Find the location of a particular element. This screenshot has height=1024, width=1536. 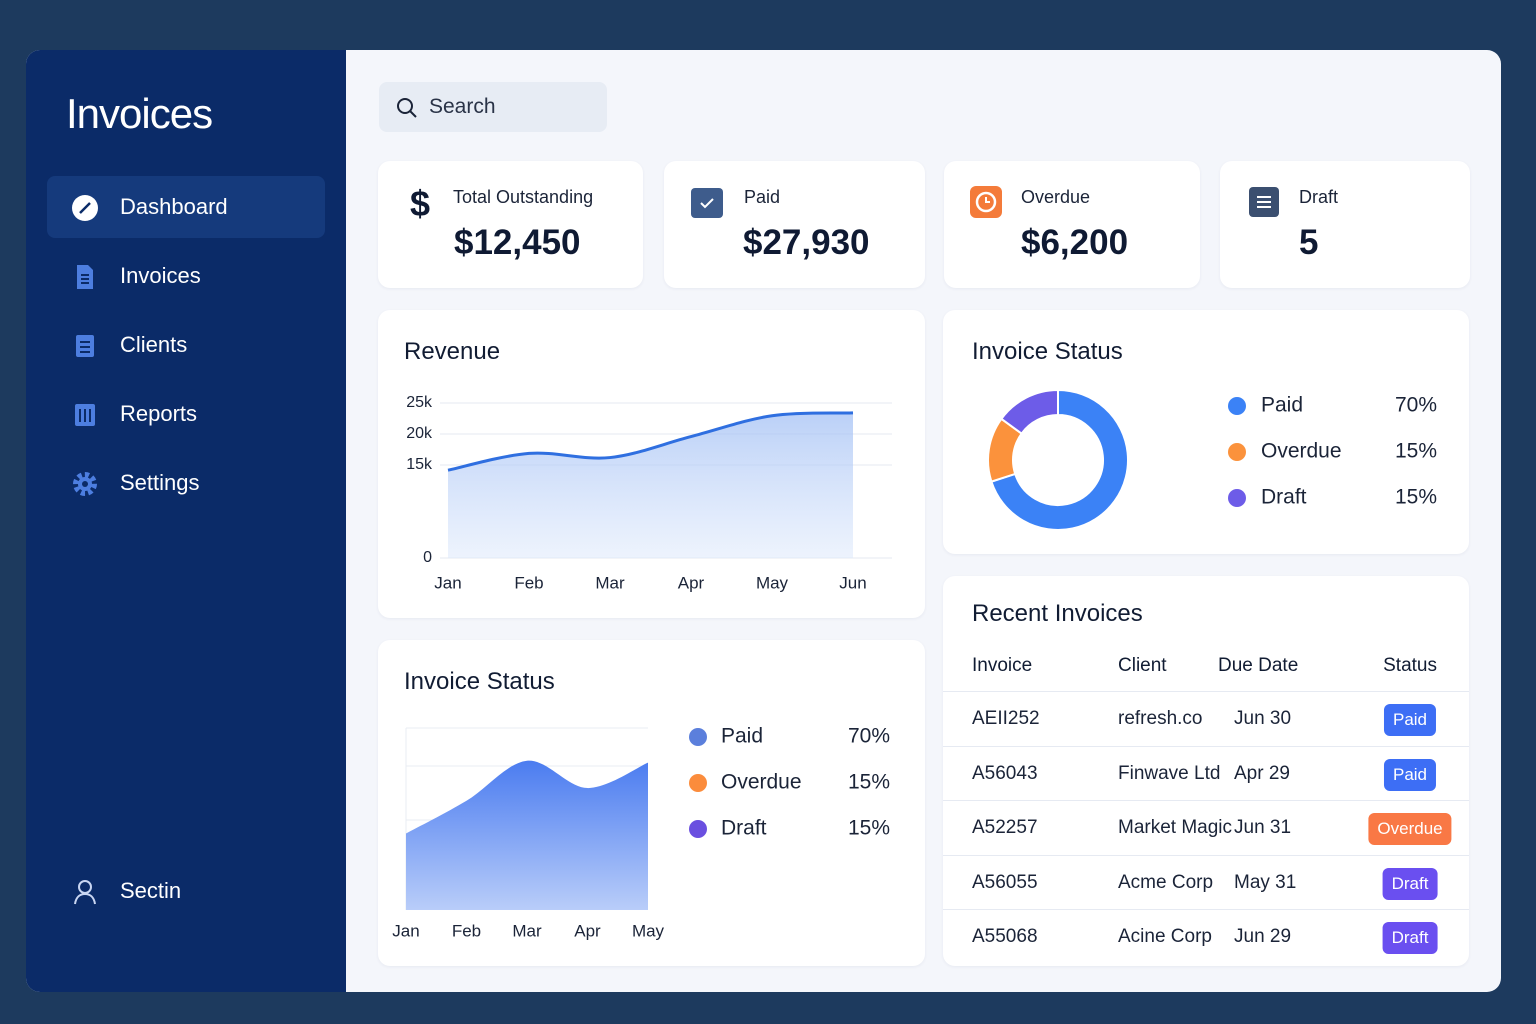

card-value: 5 is located at coordinates (1309, 242).